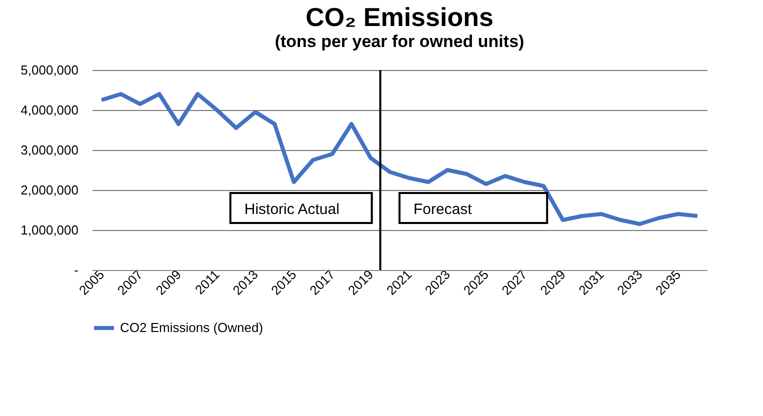  Describe the element at coordinates (292, 209) in the screenshot. I see `annotation: Historic Actual` at that location.